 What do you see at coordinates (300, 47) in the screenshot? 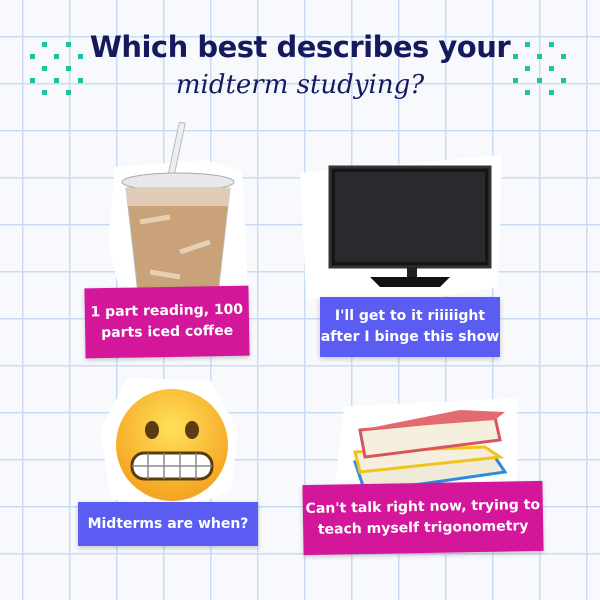
I see `title-line-1: Which best describes your` at bounding box center [300, 47].